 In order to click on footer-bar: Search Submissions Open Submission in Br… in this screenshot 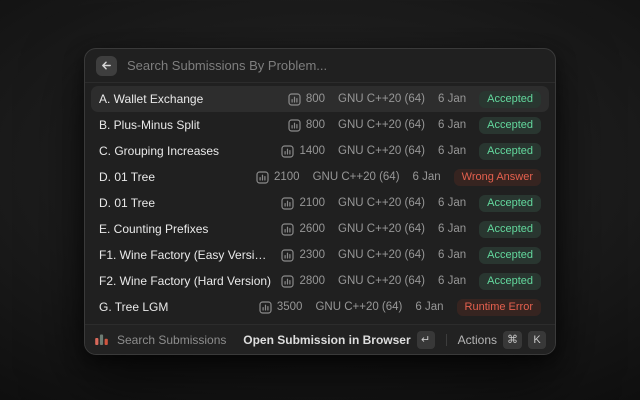, I will do `click(320, 339)`.